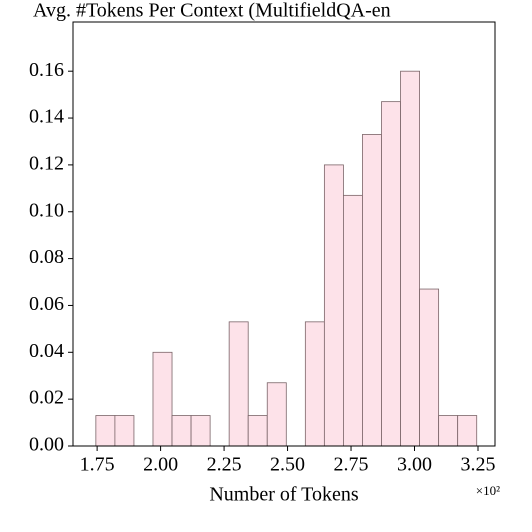  What do you see at coordinates (351, 465) in the screenshot?
I see `x-tick-label: 2.75` at bounding box center [351, 465].